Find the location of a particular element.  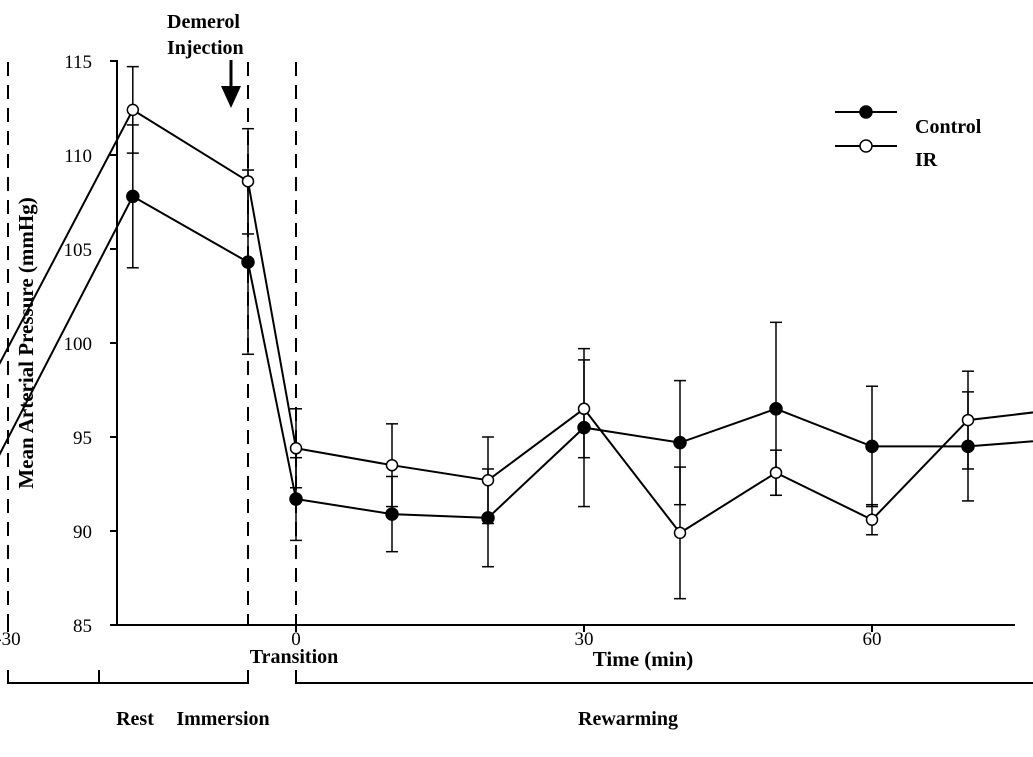

demerol-injection-annotation: Demerol Injection is located at coordinates (205, 59).